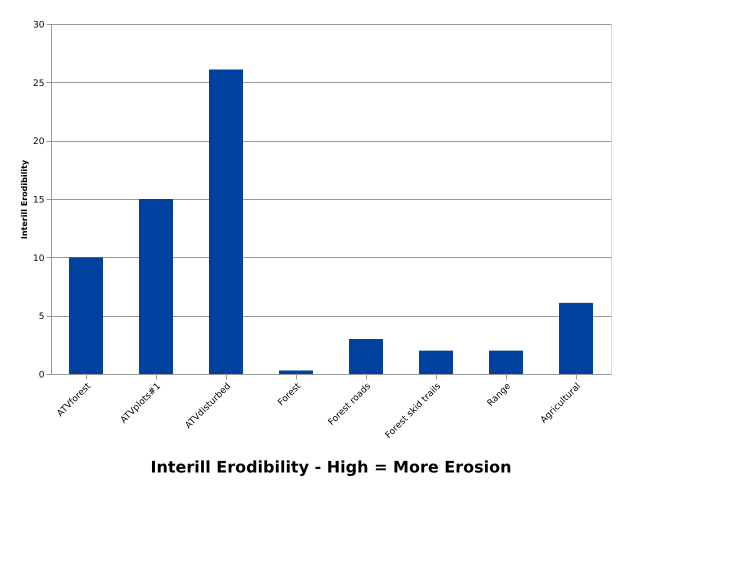 Image resolution: width=752 pixels, height=561 pixels. I want to click on y-axis-title: Interill Erodibility, so click(25, 199).